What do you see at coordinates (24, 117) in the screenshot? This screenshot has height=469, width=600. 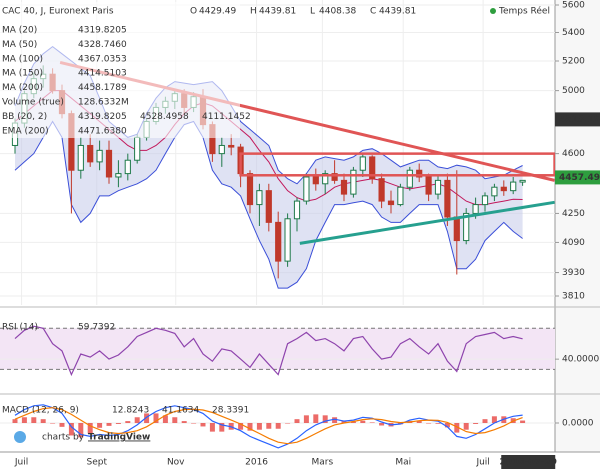 I see `legend-name: BB (20, 2)` at bounding box center [24, 117].